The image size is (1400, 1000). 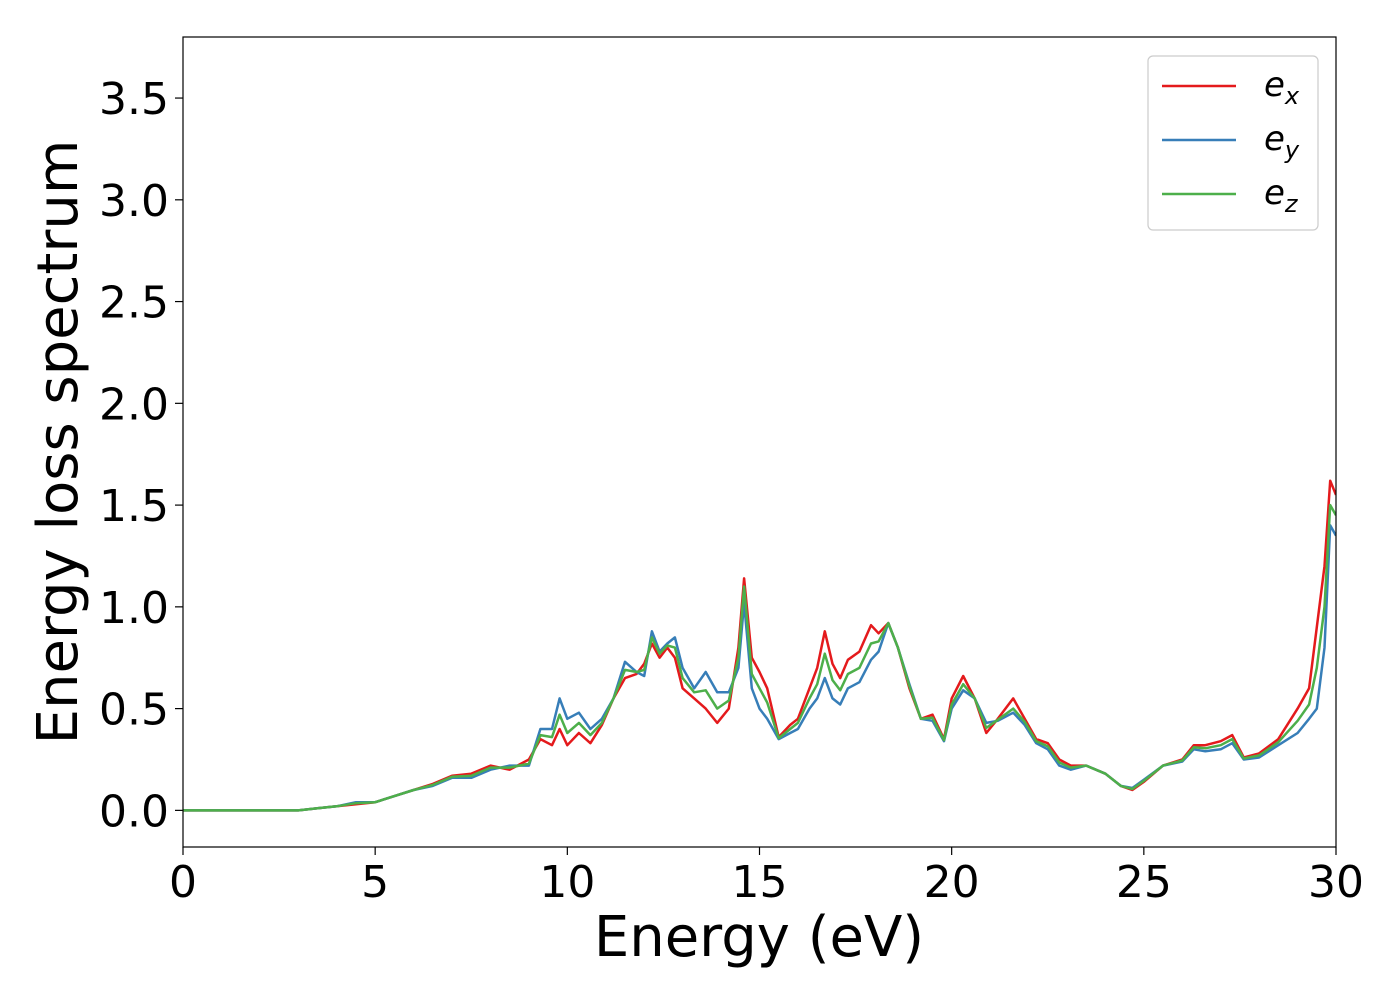 What do you see at coordinates (58, 442) in the screenshot?
I see `y-axis-label: Energy loss spectrum` at bounding box center [58, 442].